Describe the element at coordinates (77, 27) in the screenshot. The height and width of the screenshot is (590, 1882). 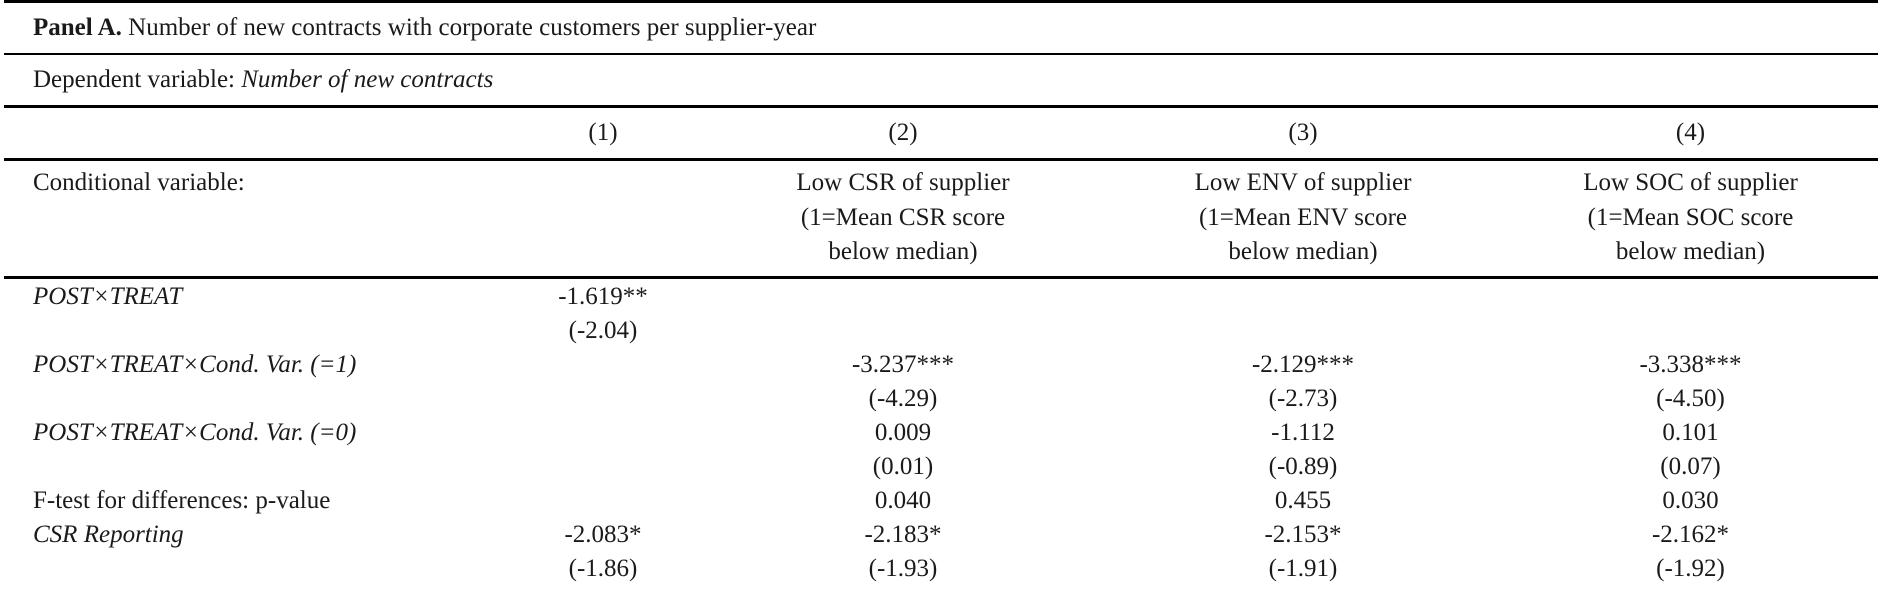
I see `panel-label: Panel A.` at that location.